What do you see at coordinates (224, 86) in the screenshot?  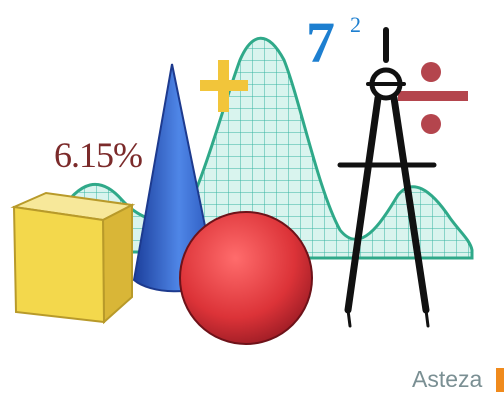 I see `plus-icon` at bounding box center [224, 86].